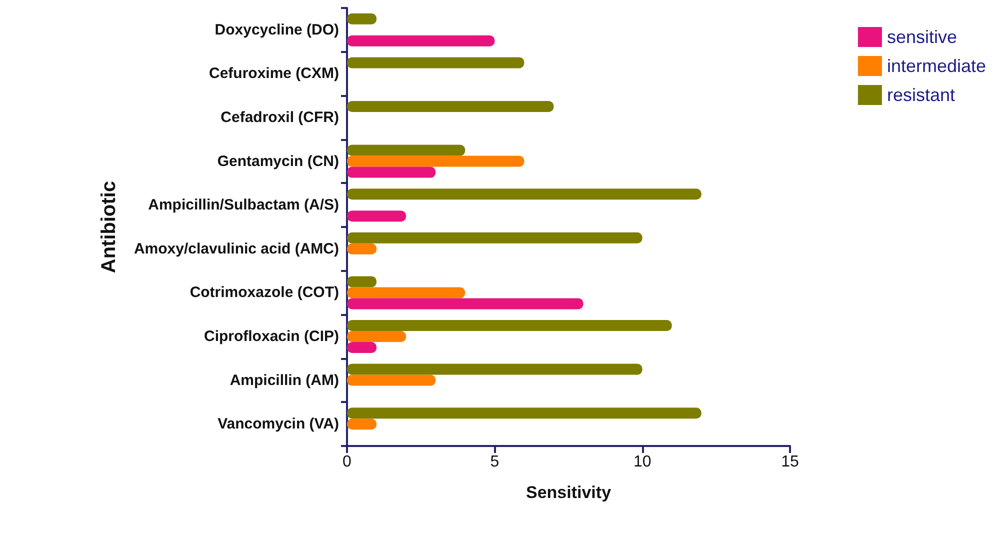 The image size is (999, 542). Describe the element at coordinates (347, 462) in the screenshot. I see `x-tick-label: 0` at that location.